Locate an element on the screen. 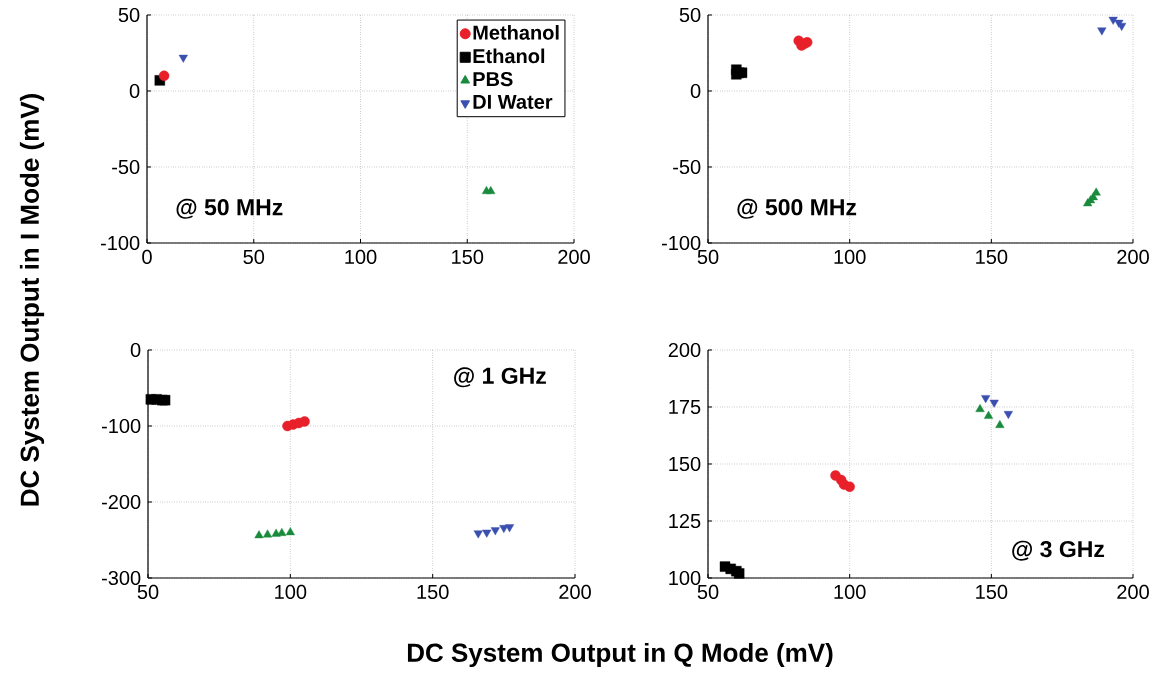 Image resolution: width=1166 pixels, height=676 pixels. y-tick-label: 125 is located at coordinates (685, 521).